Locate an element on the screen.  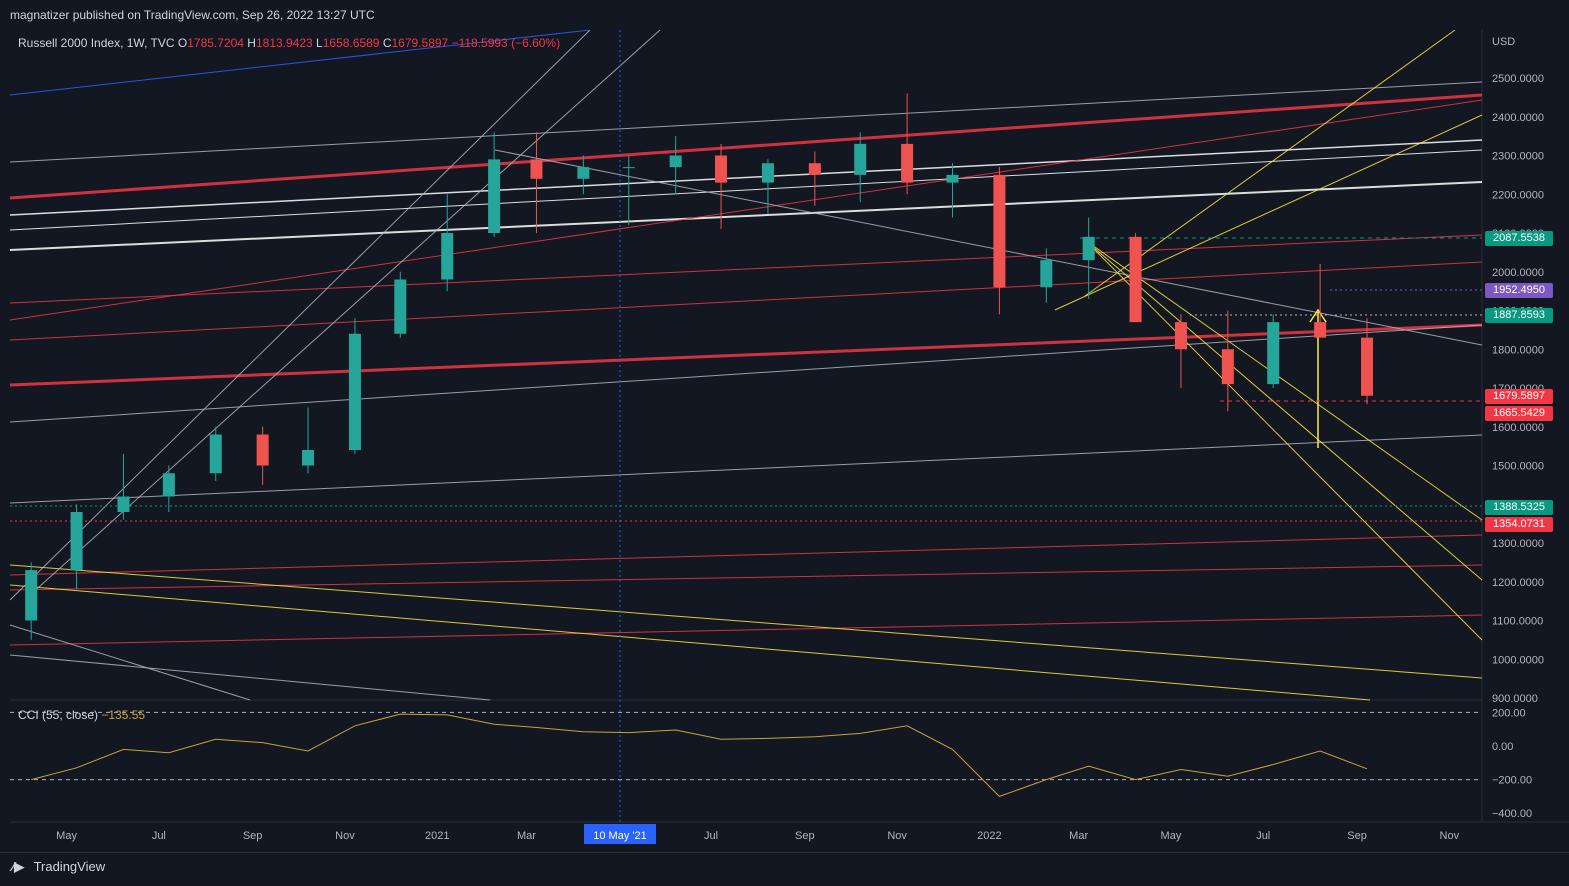
price-tick-2400: 2400.0000 is located at coordinates (1518, 118).